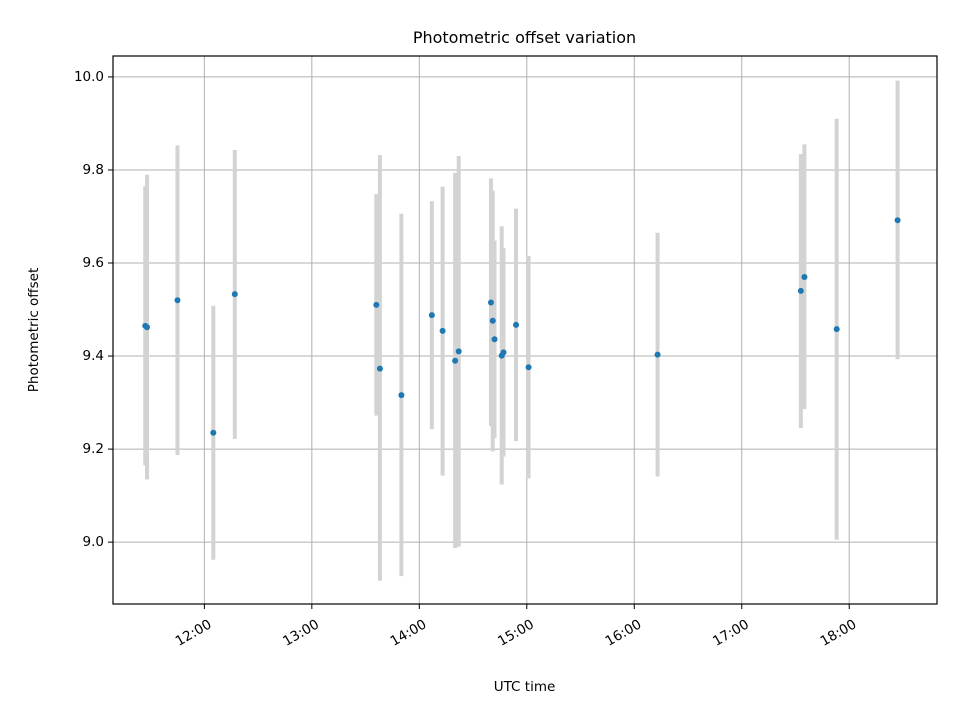 Image resolution: width=960 pixels, height=720 pixels. Describe the element at coordinates (93, 356) in the screenshot. I see `y-tick-label: 9.4` at that location.